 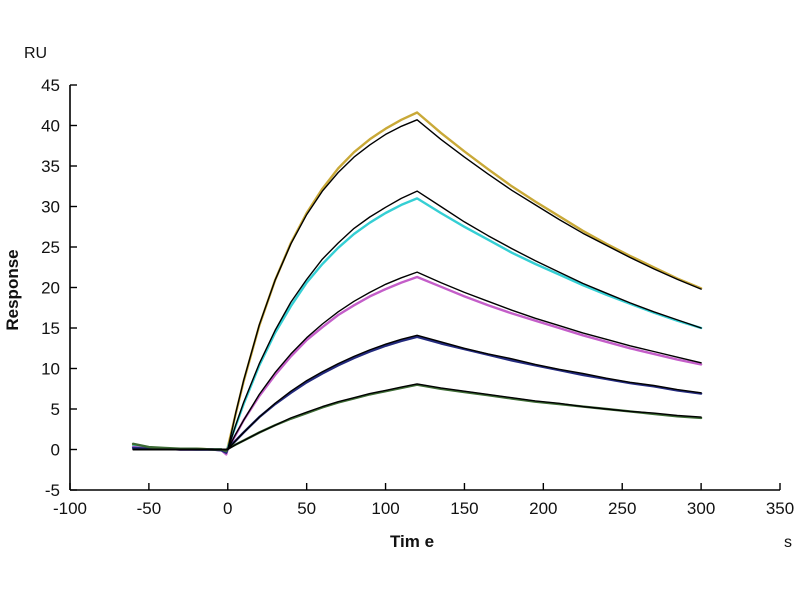 I want to click on y-tick-label: -5, so click(x=52, y=490).